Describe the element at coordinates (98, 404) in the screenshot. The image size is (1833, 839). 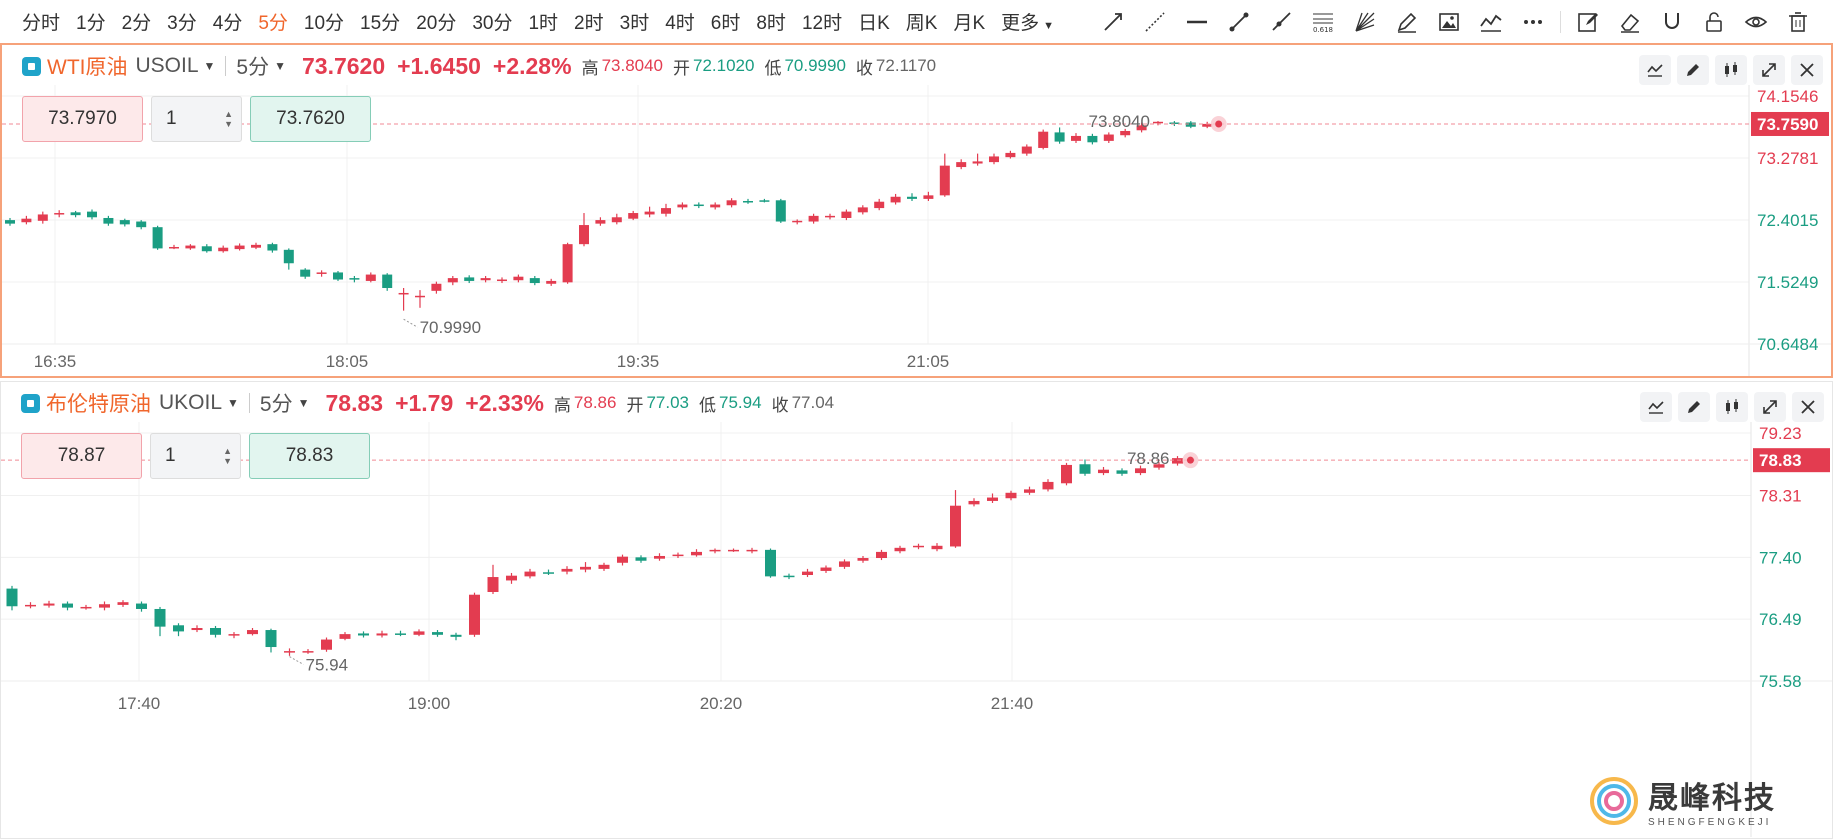
I see `symbol-name: 布伦特原油` at that location.